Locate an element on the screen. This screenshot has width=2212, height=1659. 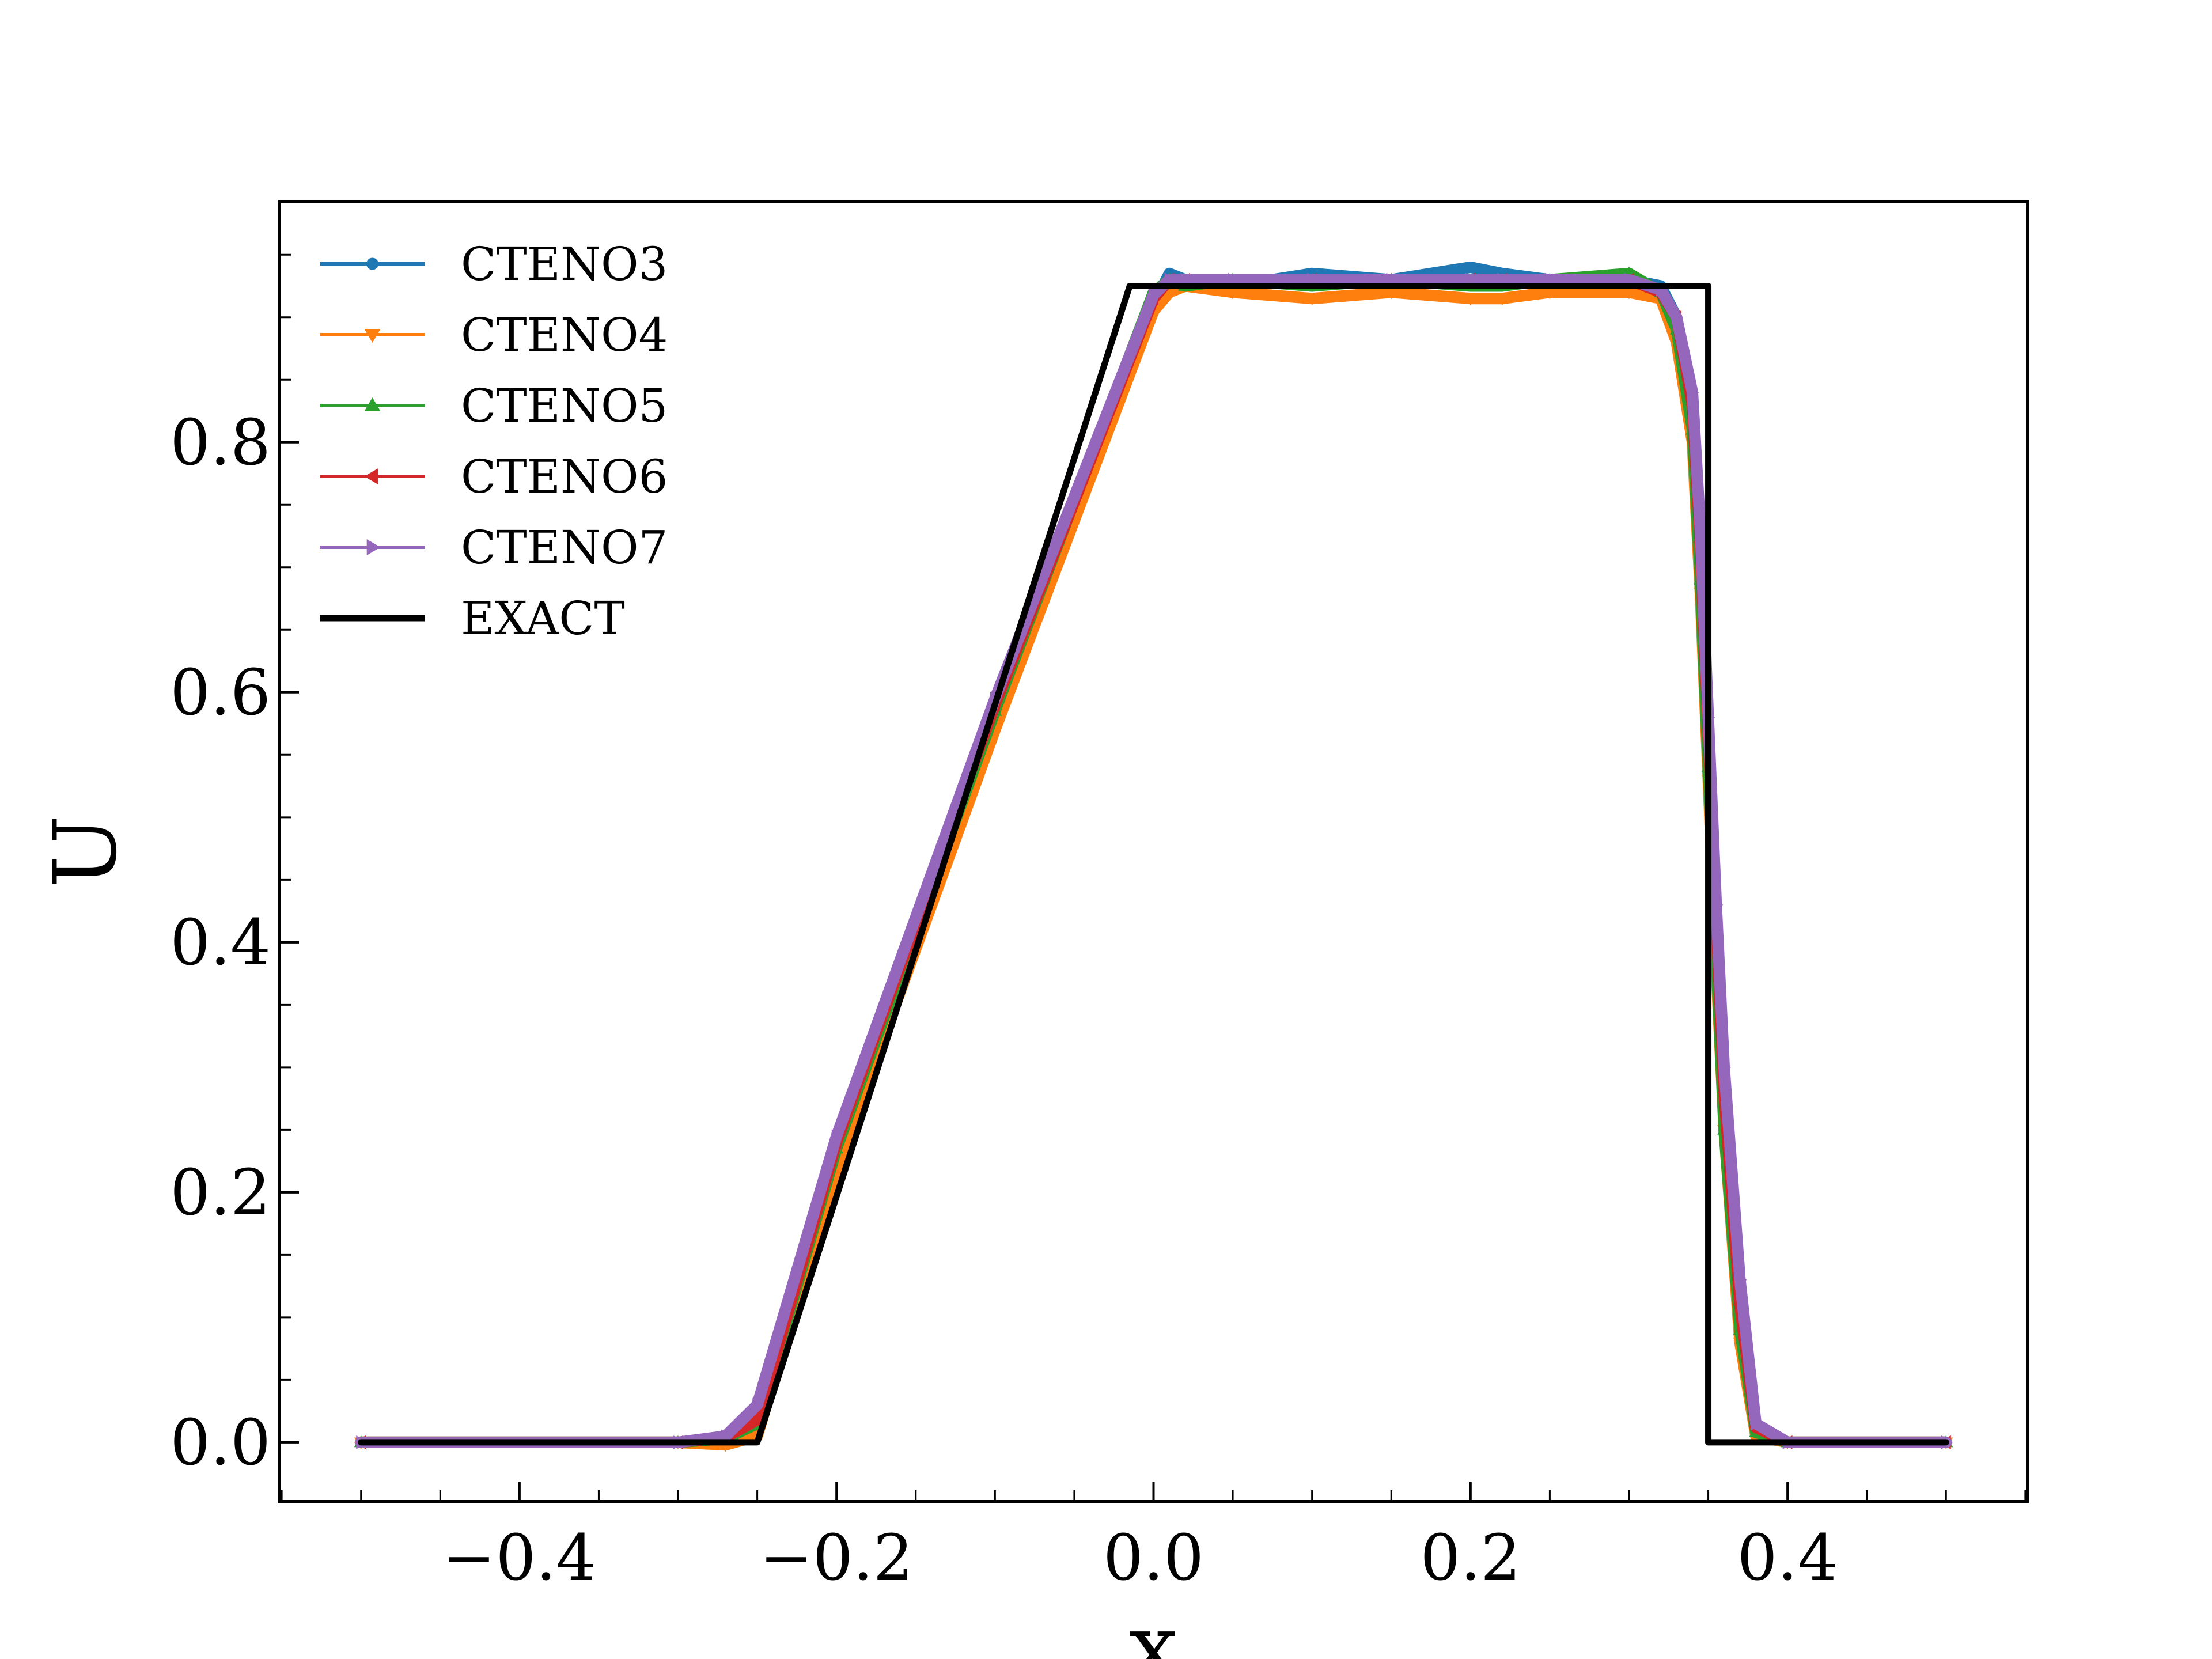
y-tick-label: 0.8 is located at coordinates (220, 442).